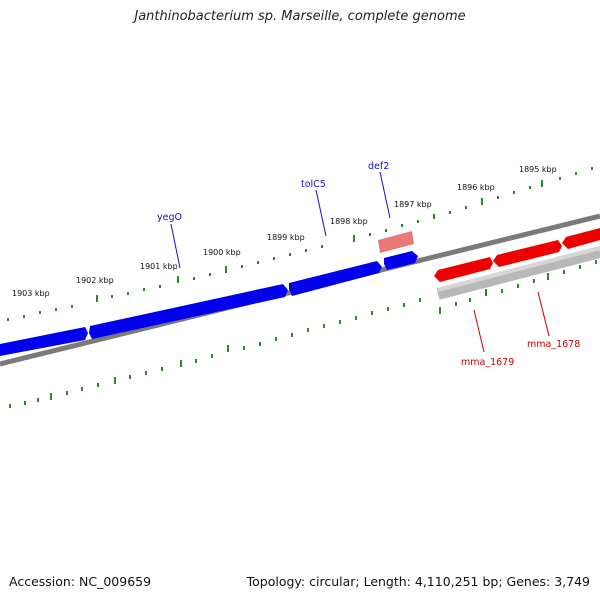 This screenshot has height=600, width=600. Describe the element at coordinates (335, 278) in the screenshot. I see `gene-arrow-tolC5` at that location.